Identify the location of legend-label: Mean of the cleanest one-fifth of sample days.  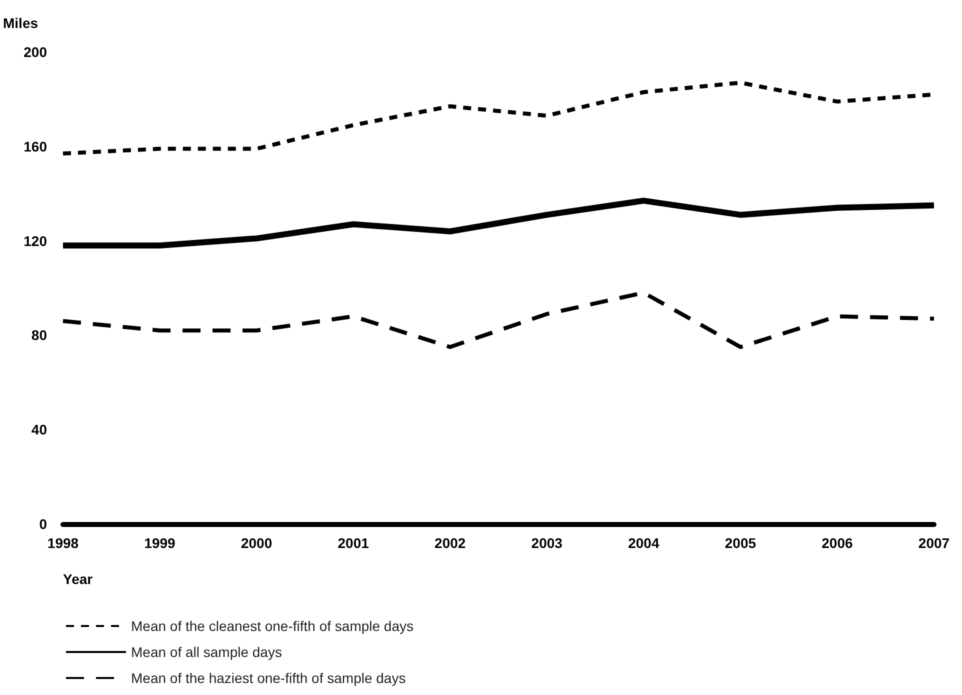
(272, 626).